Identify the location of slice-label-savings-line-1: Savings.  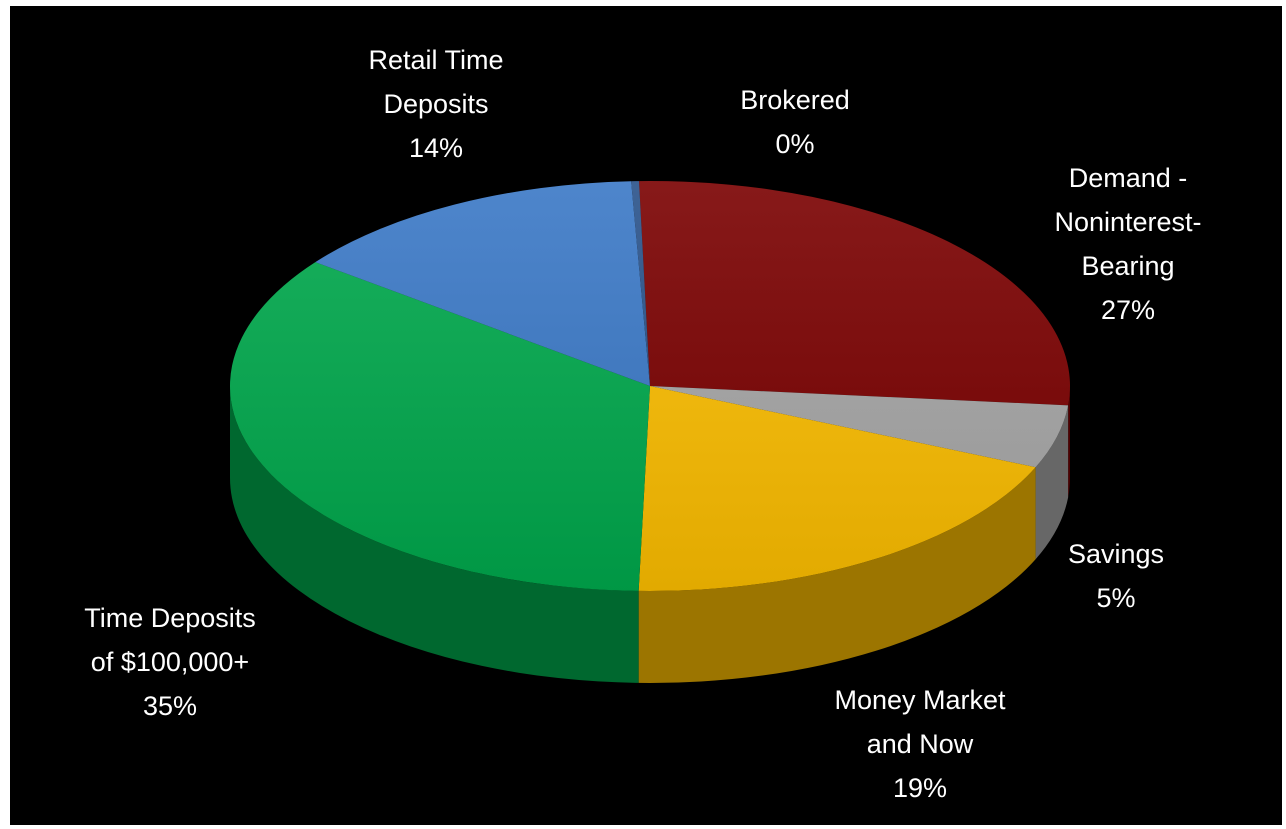
(1116, 554).